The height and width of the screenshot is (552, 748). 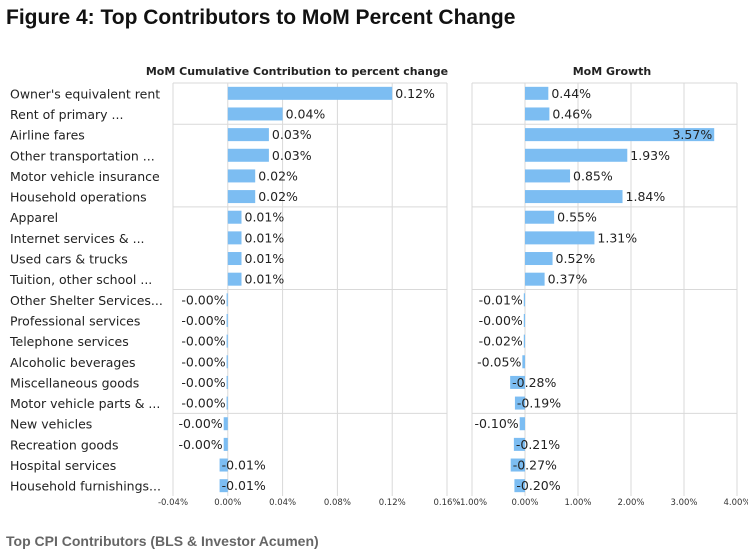 I want to click on category-label: New vehicles, so click(x=51, y=424).